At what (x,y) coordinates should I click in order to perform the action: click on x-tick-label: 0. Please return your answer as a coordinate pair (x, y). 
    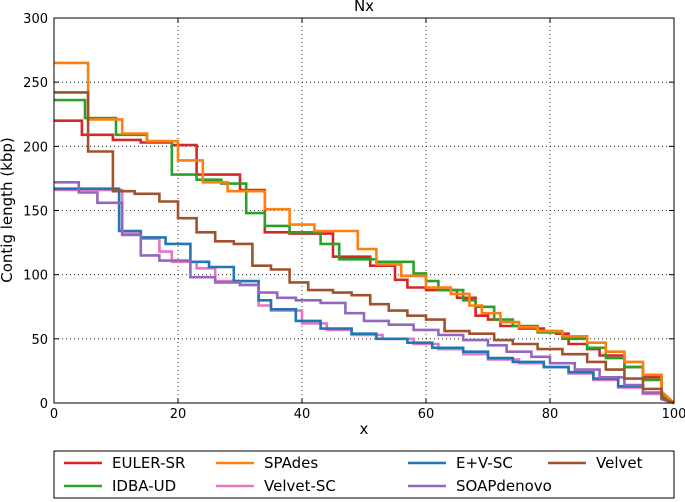
    Looking at the image, I should click on (54, 414).